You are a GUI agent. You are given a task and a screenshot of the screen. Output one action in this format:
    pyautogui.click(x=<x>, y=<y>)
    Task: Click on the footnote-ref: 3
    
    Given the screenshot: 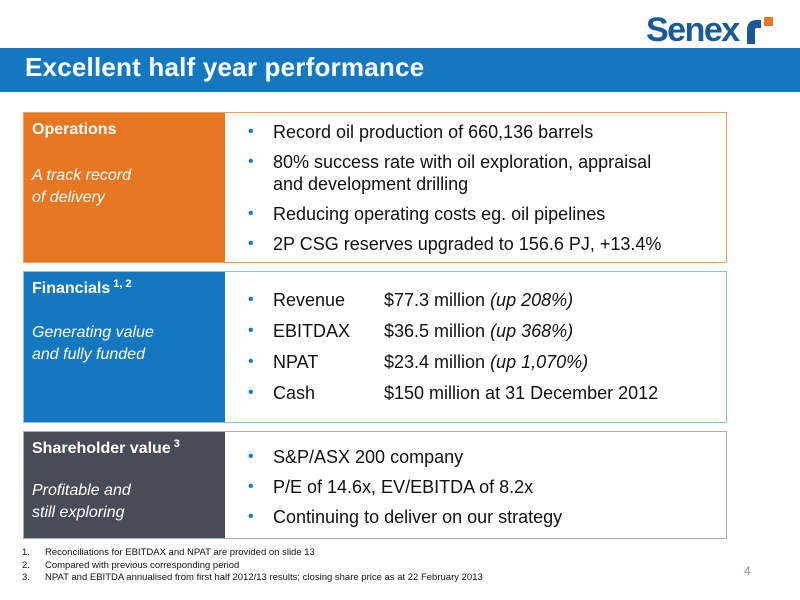 What is the action you would take?
    pyautogui.click(x=176, y=444)
    